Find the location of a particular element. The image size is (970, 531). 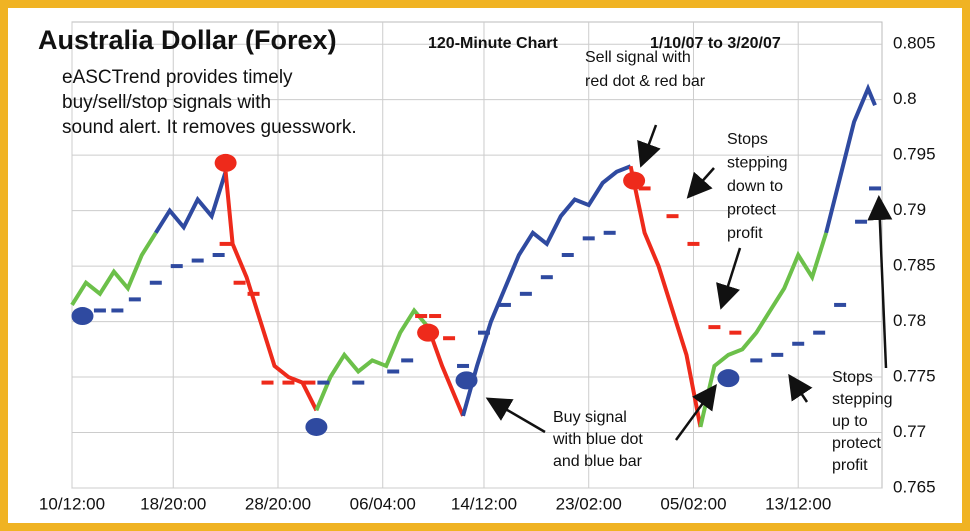

y-tick-label: 0.805 is located at coordinates (914, 43).